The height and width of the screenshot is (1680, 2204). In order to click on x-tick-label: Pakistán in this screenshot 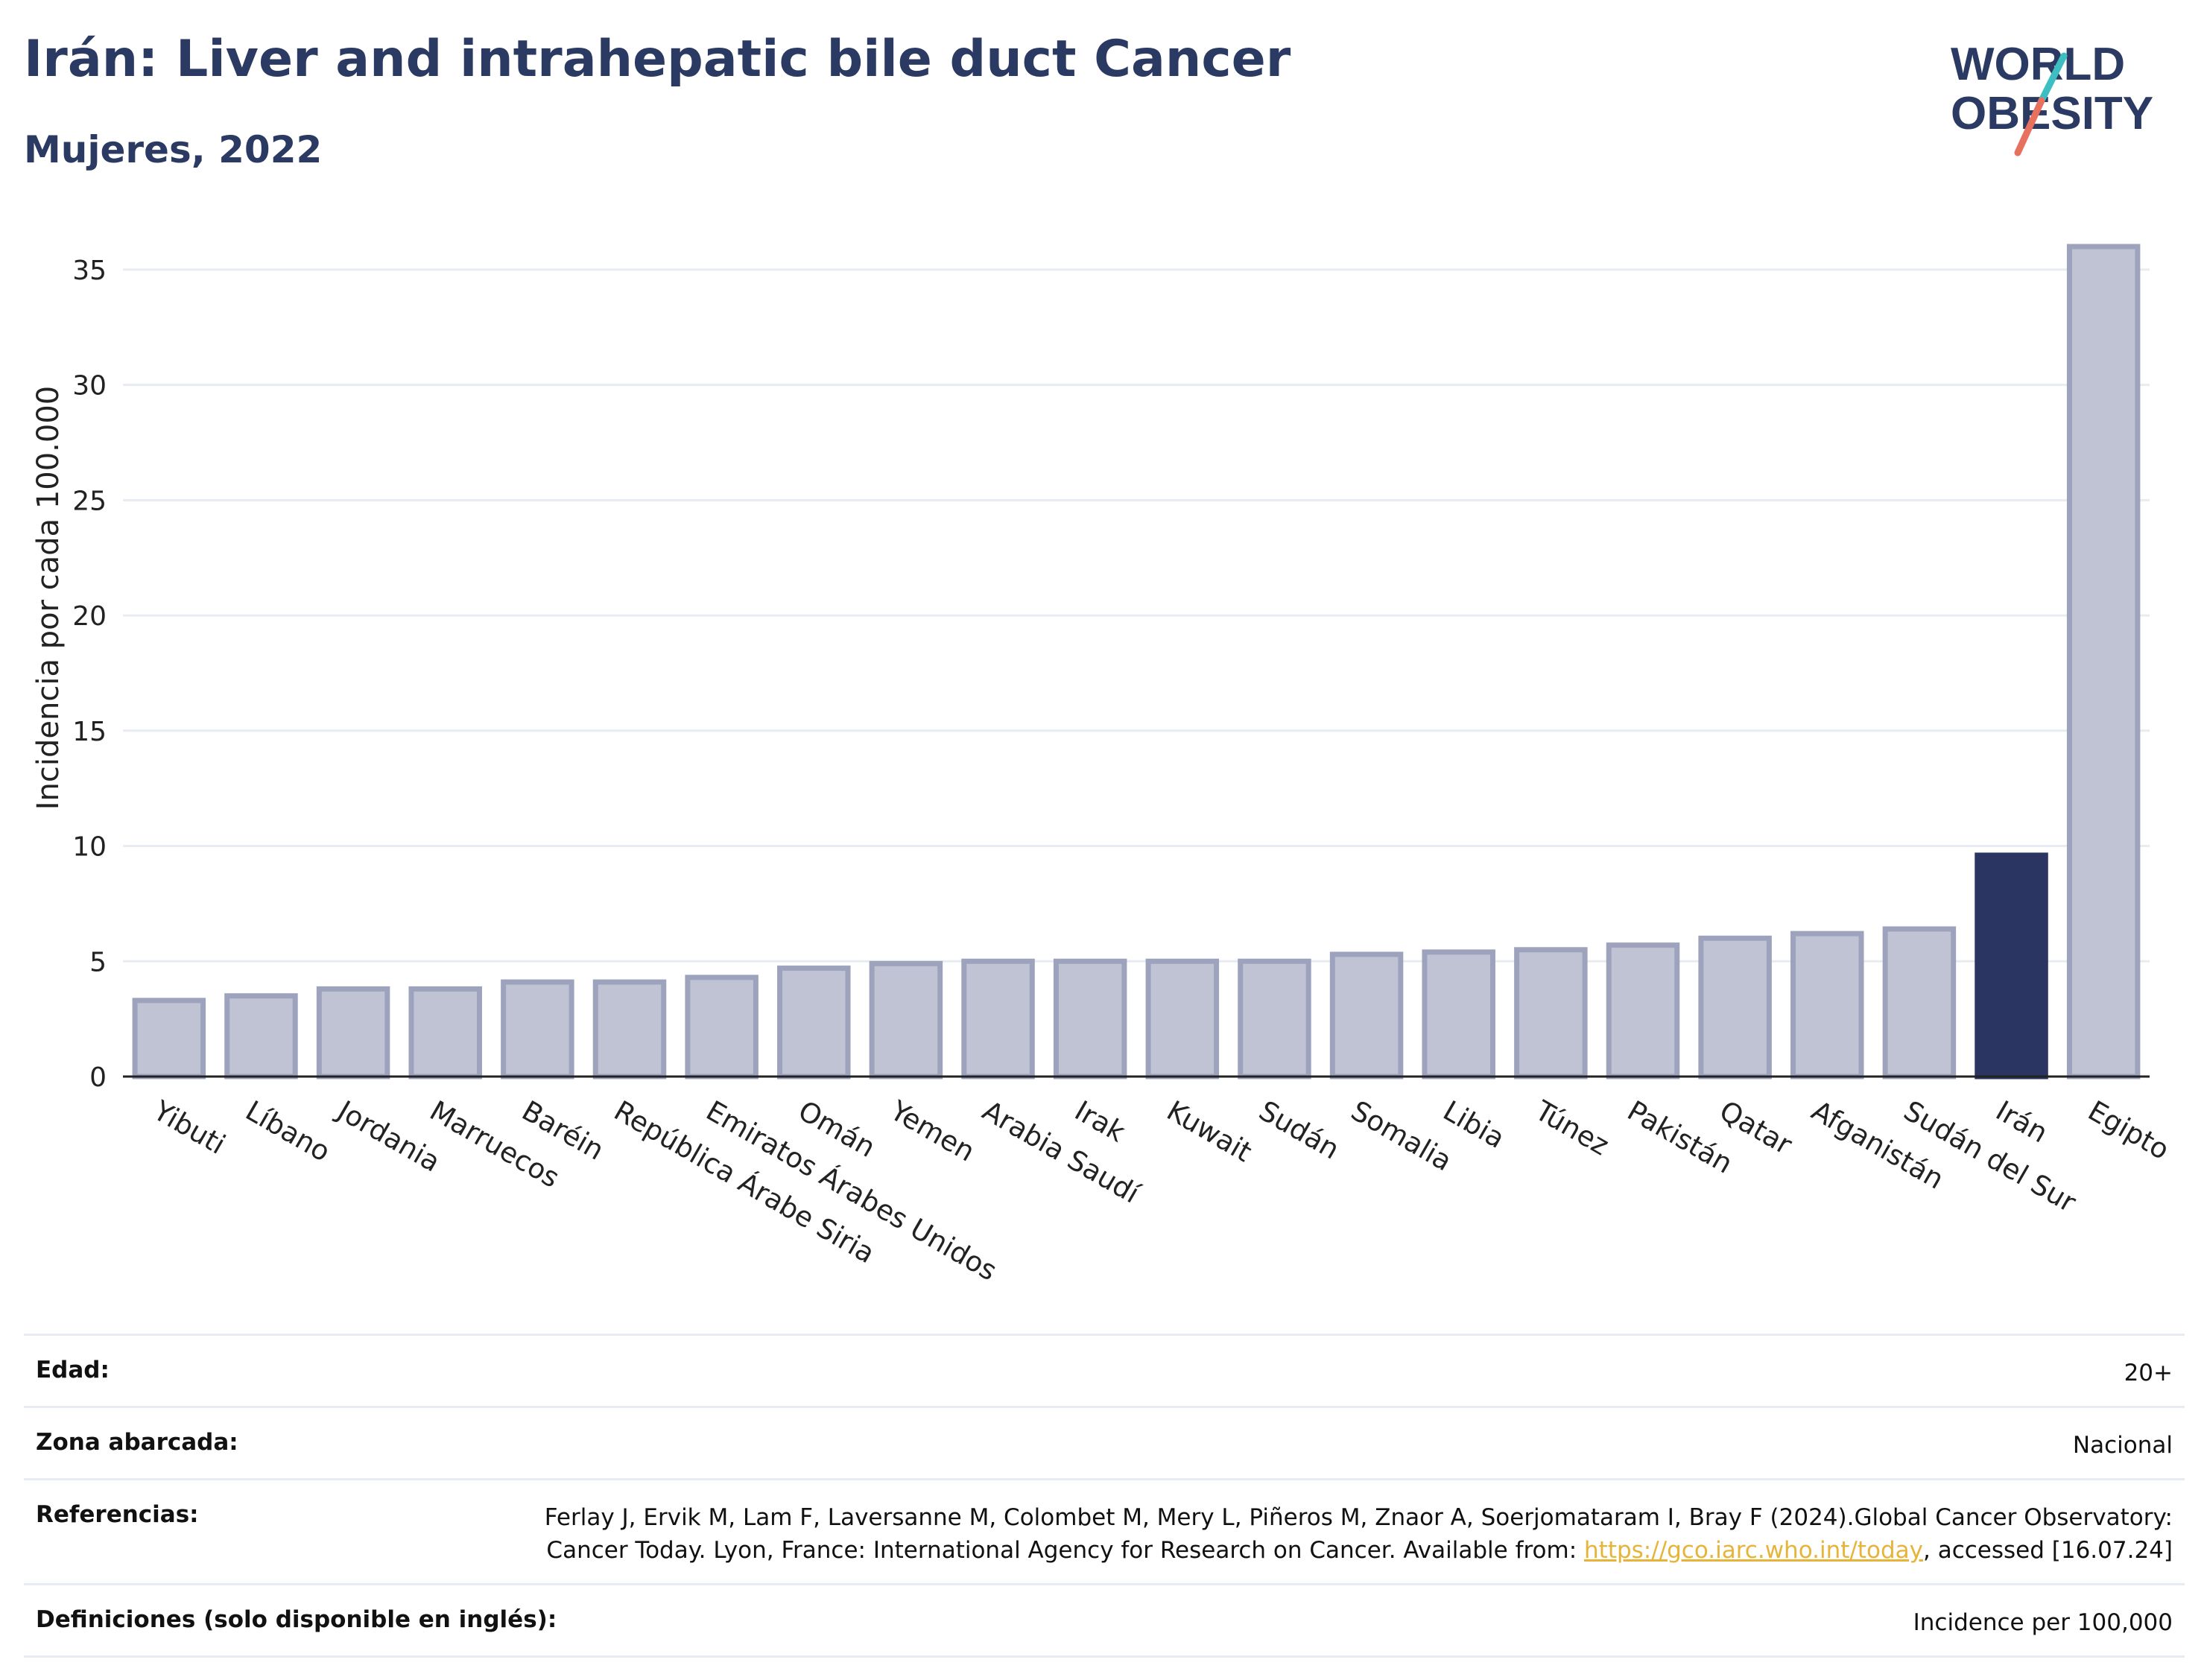, I will do `click(1680, 1137)`.